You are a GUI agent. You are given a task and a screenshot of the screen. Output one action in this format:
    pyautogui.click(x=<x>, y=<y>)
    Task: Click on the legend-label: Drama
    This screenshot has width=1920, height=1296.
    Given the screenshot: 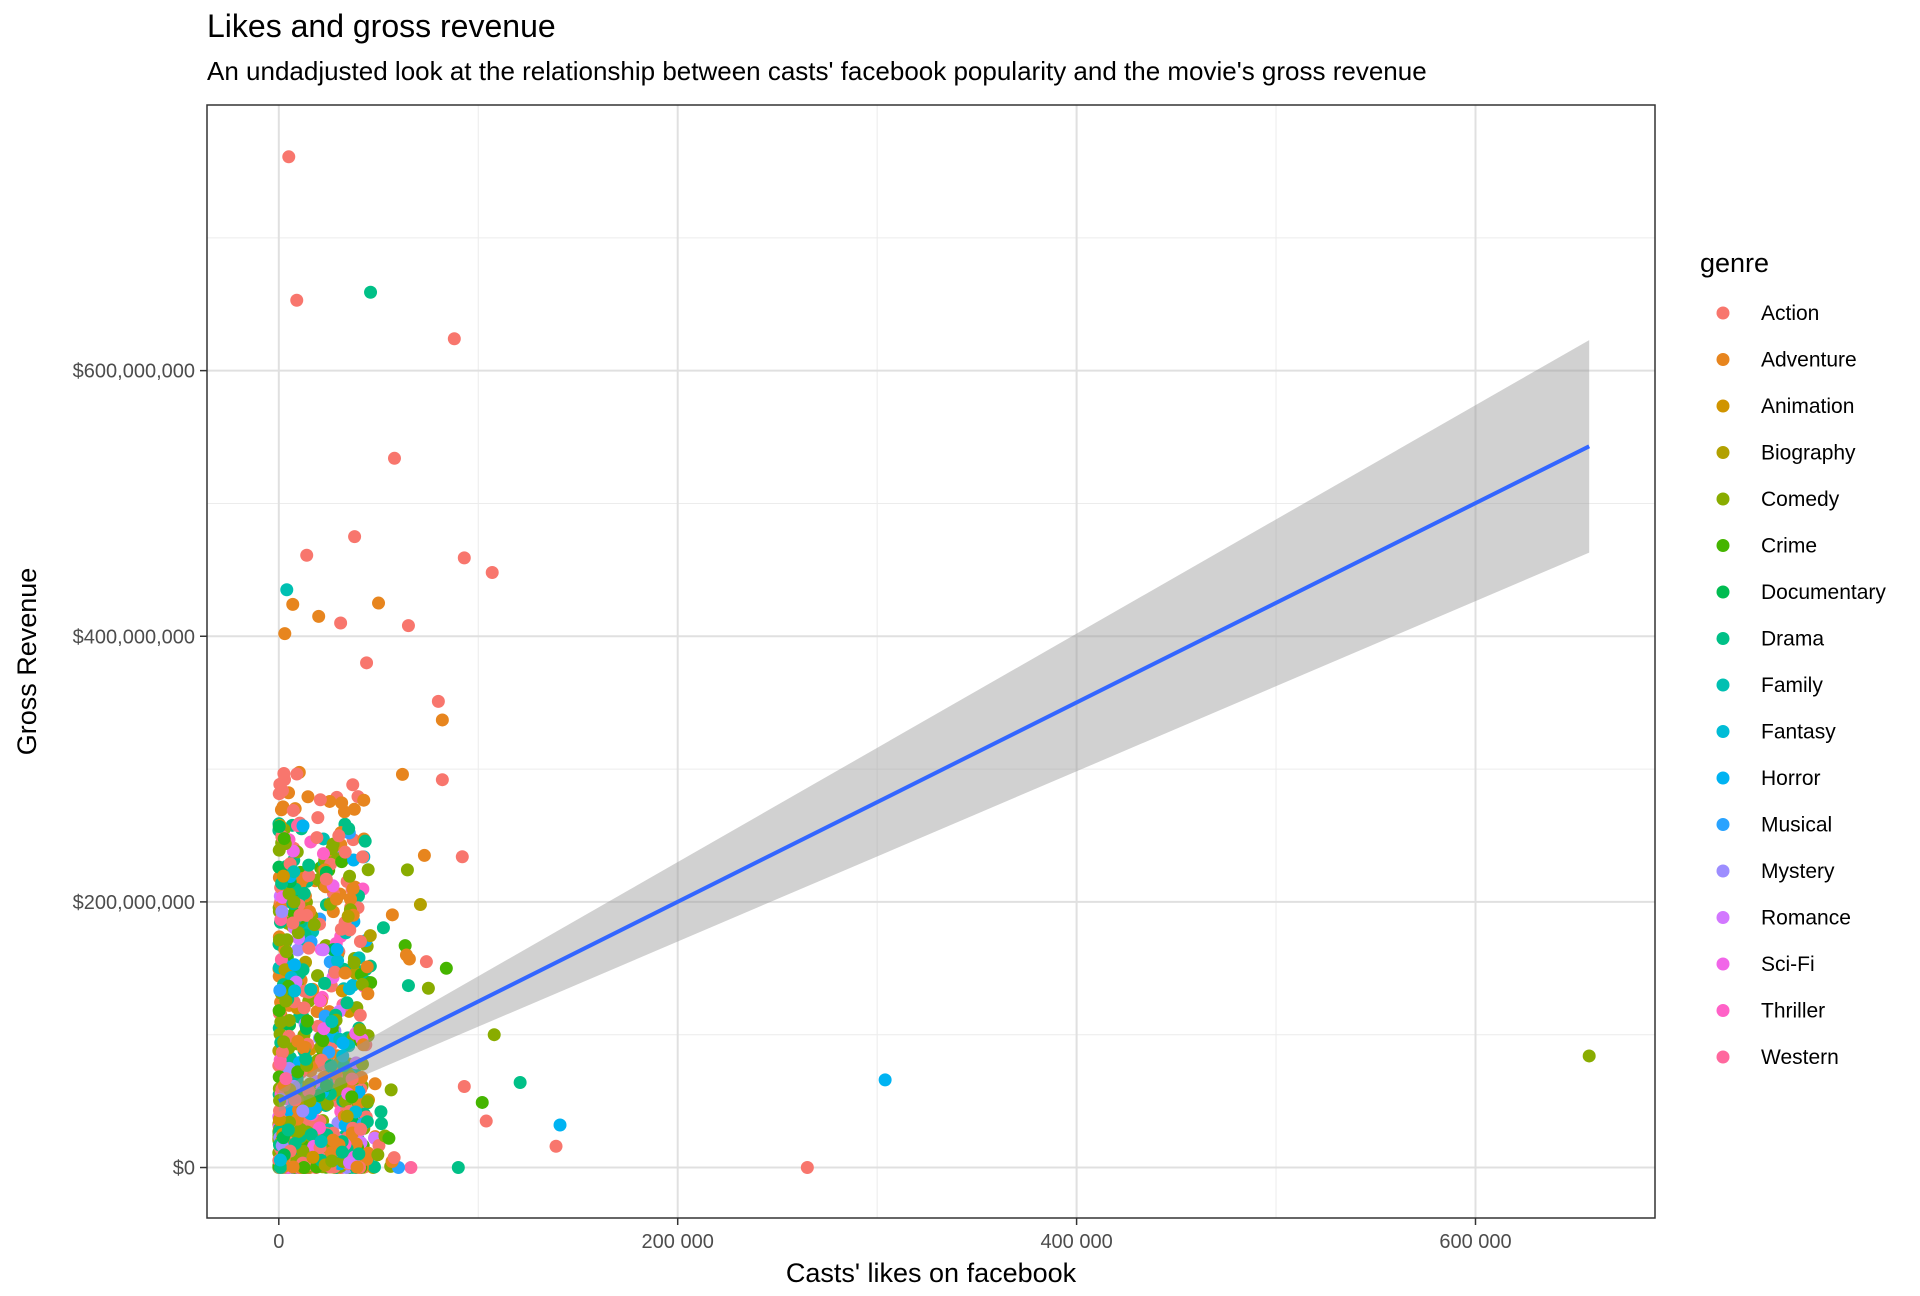 What is the action you would take?
    pyautogui.click(x=1792, y=639)
    